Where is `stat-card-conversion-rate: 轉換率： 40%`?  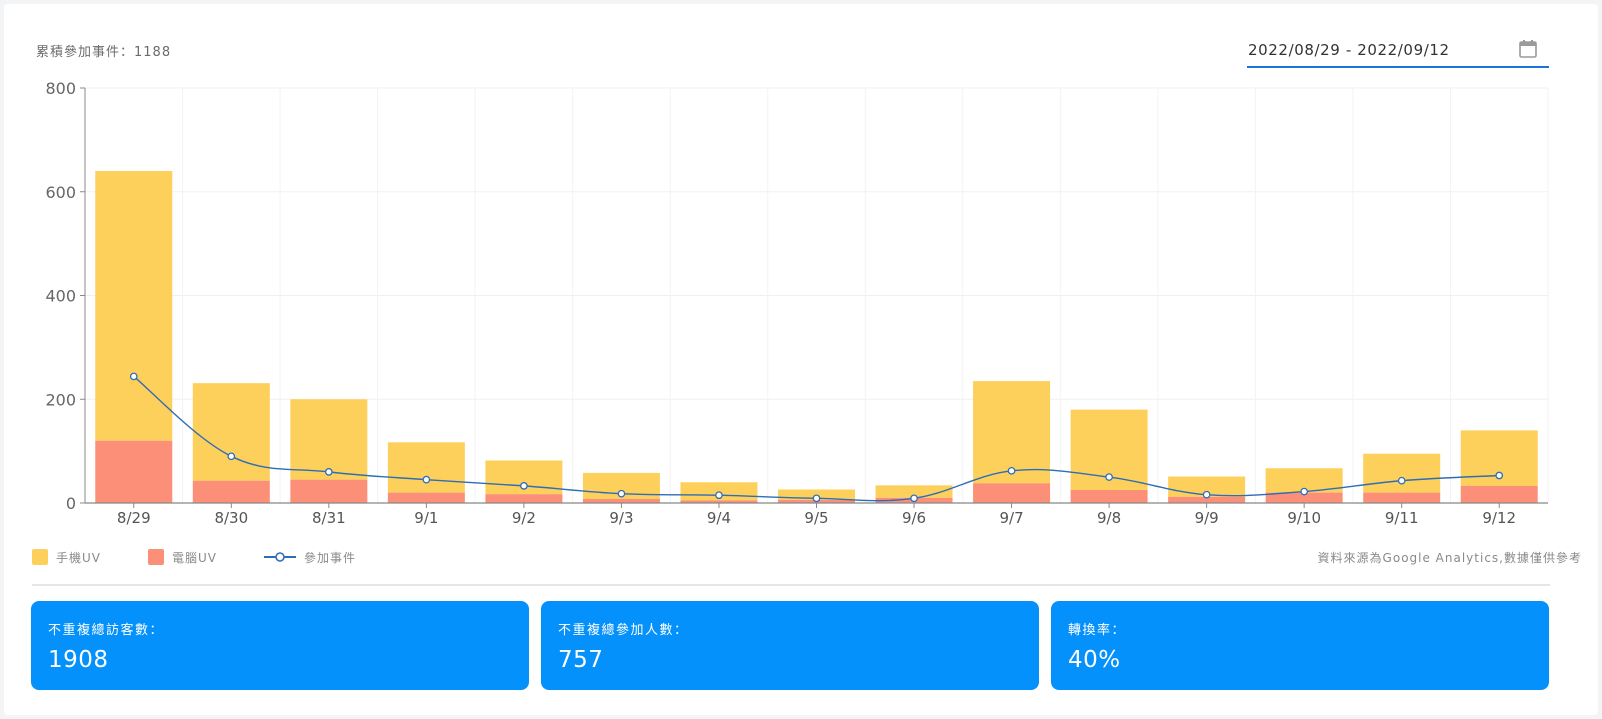
stat-card-conversion-rate: 轉換率： 40% is located at coordinates (1300, 645).